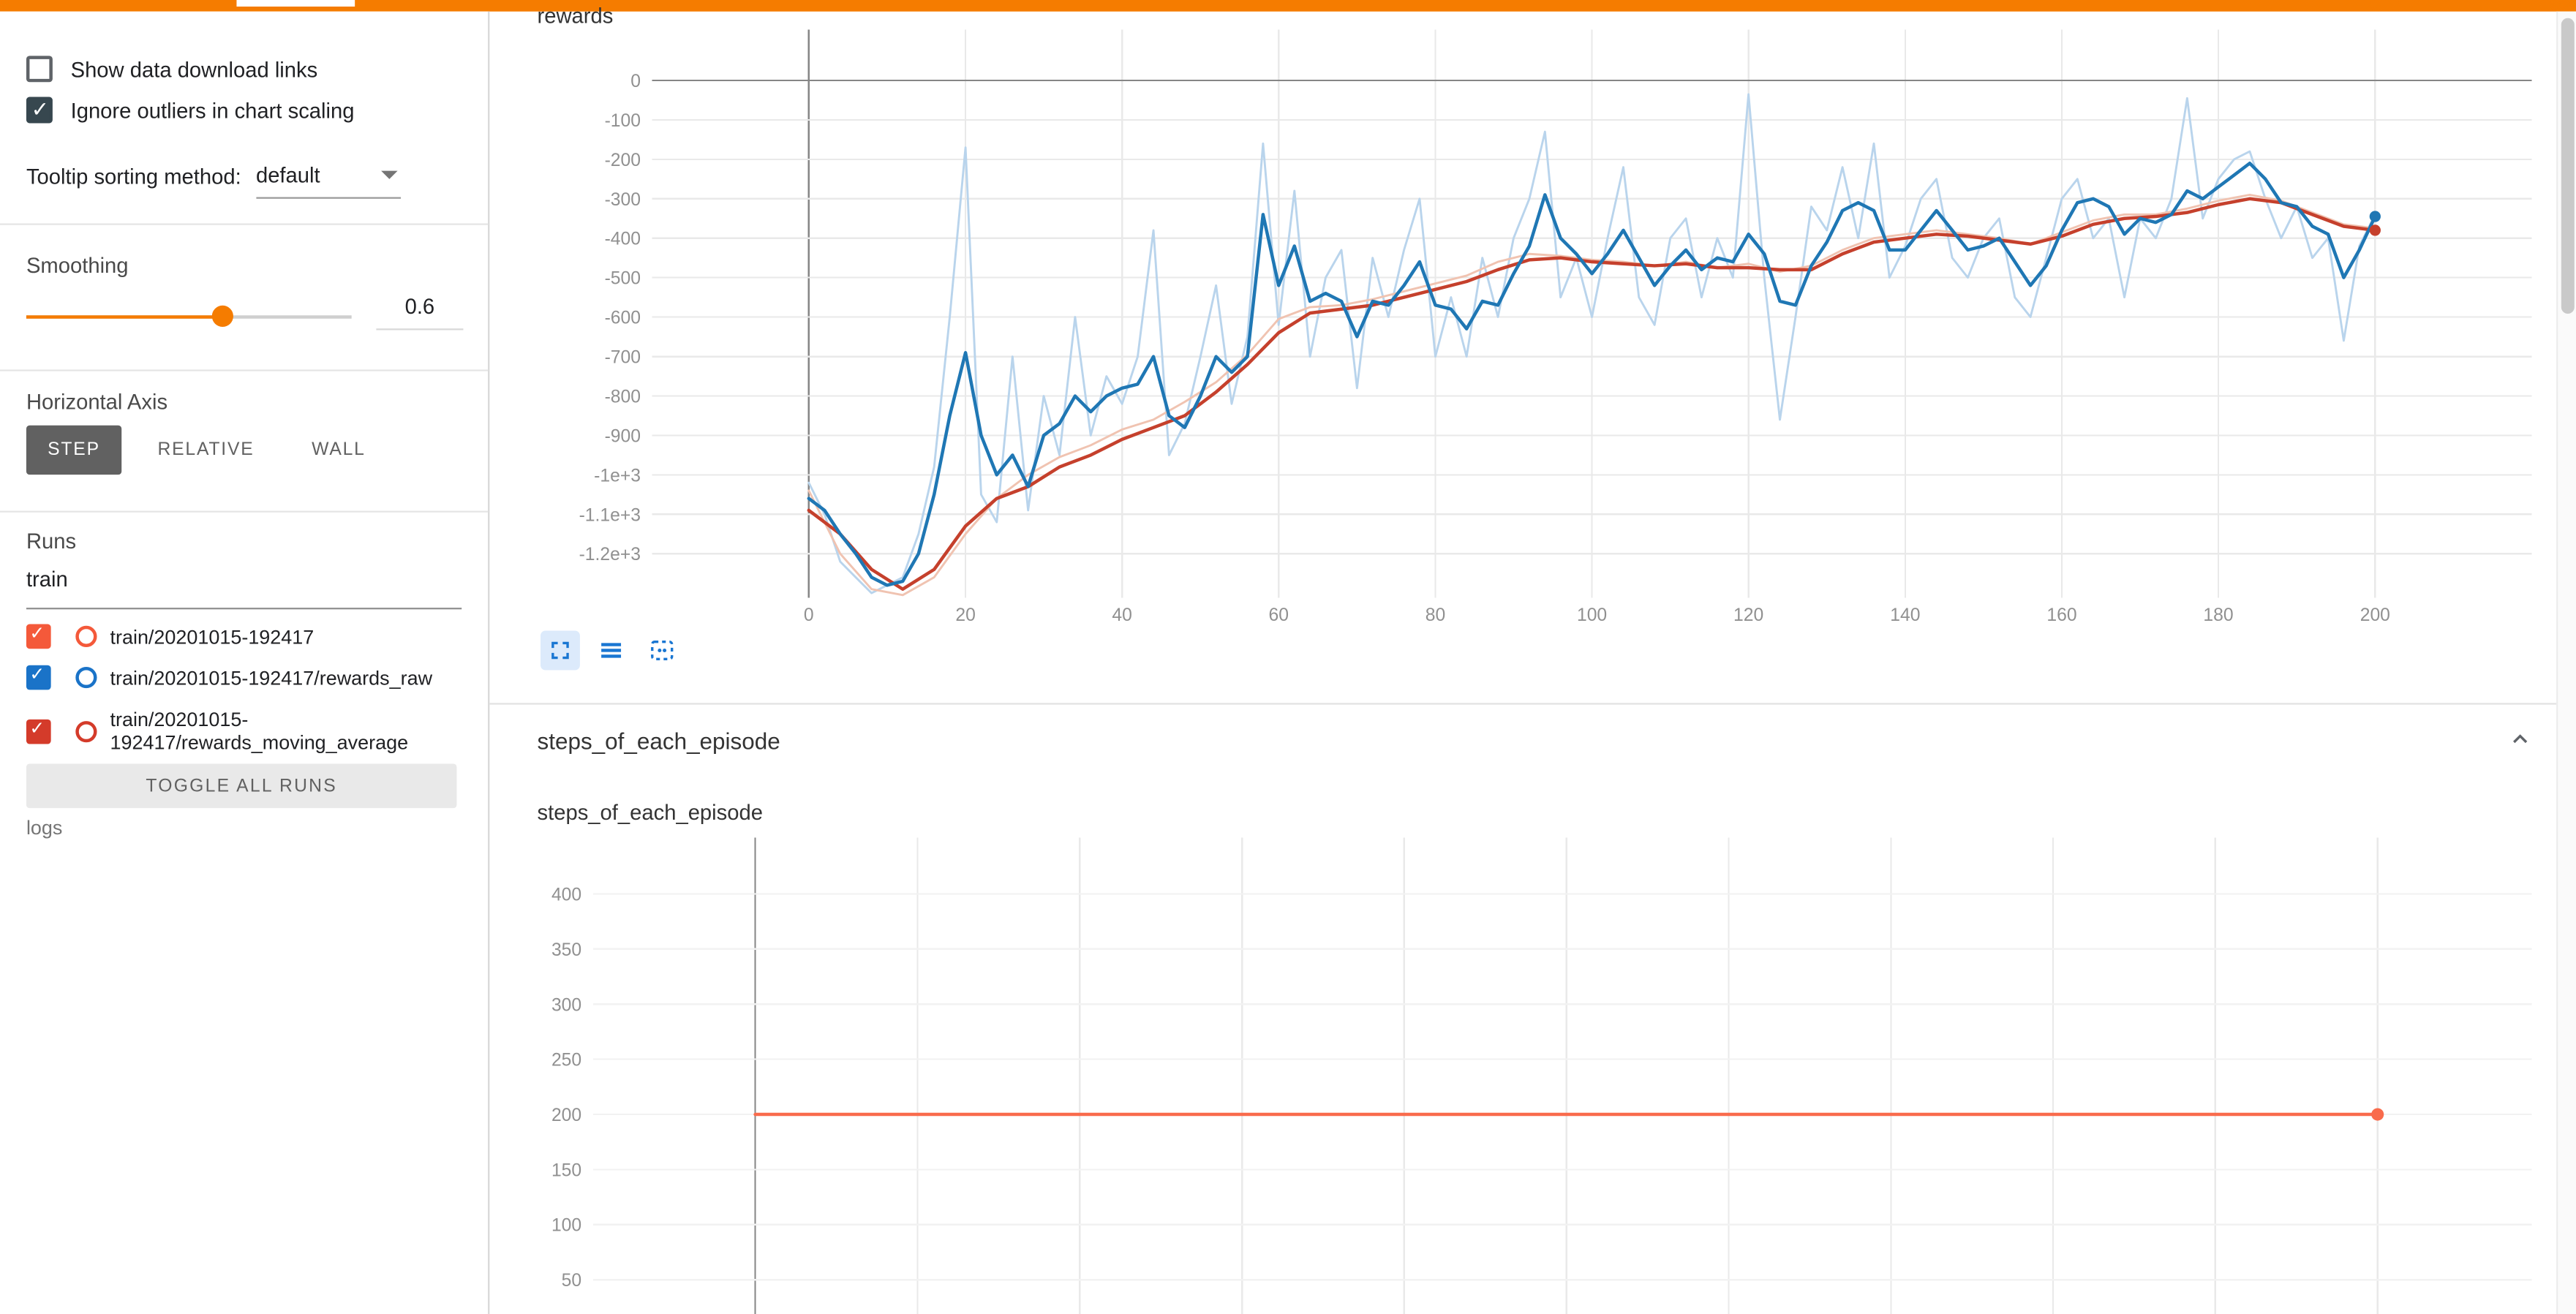  I want to click on active-tab-indicator, so click(295, 3).